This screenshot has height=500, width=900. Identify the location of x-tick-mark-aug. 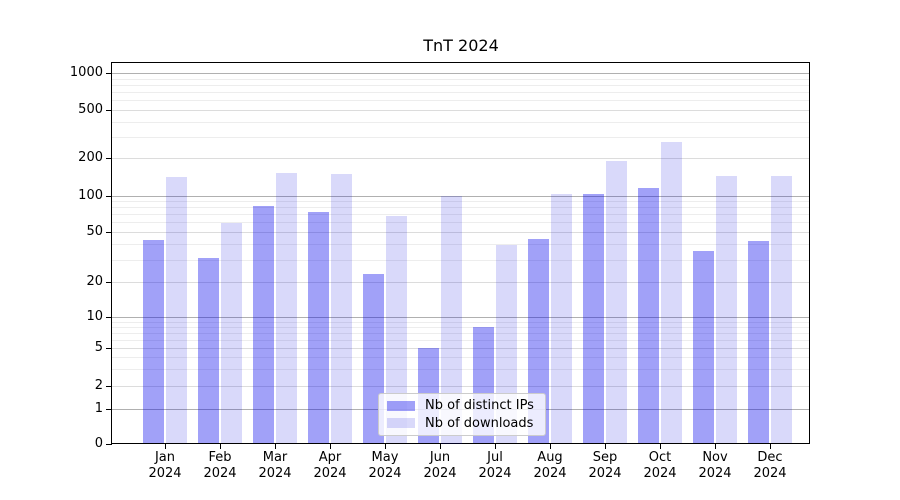
(550, 446).